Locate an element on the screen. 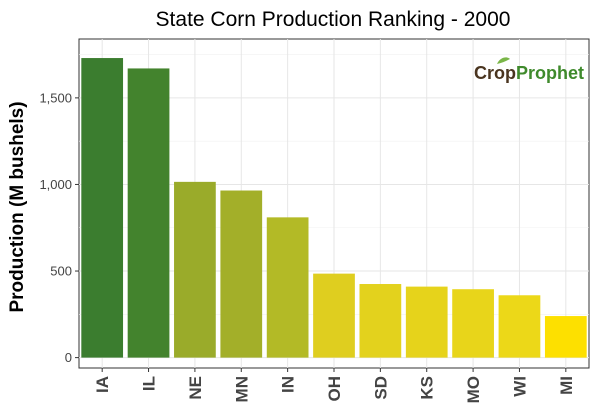 This screenshot has width=600, height=420. leaf-icon is located at coordinates (503, 60).